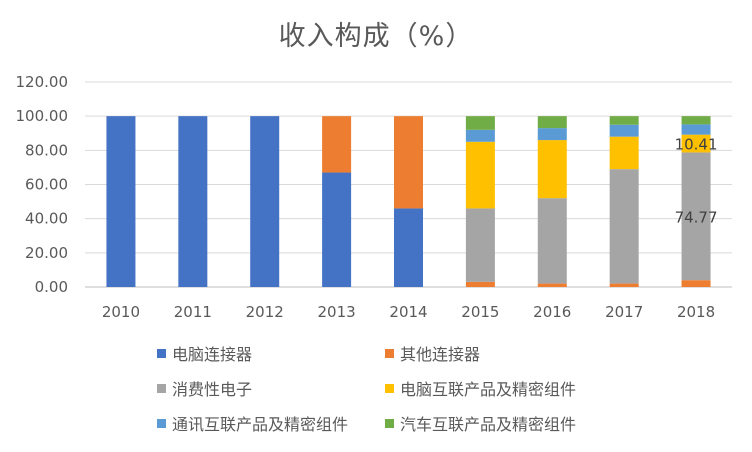 This screenshot has width=752, height=452. Describe the element at coordinates (42, 82) in the screenshot. I see `y-tick-label: 120.00` at that location.